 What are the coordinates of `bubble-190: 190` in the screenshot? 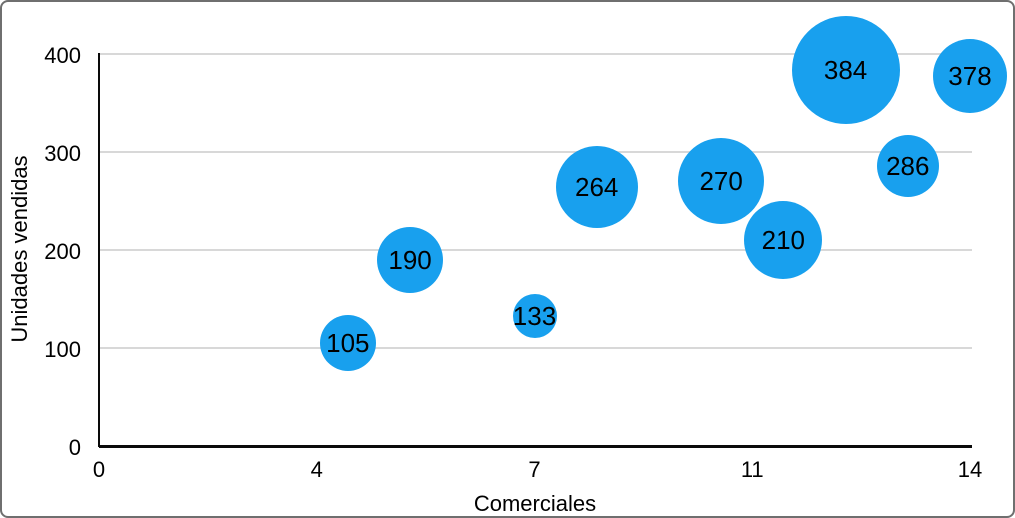 It's located at (410, 259).